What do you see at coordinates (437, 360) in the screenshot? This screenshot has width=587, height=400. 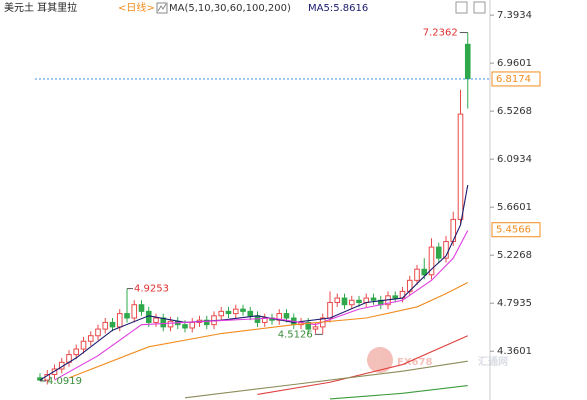 I see `watermark: FX678 汇通网` at bounding box center [437, 360].